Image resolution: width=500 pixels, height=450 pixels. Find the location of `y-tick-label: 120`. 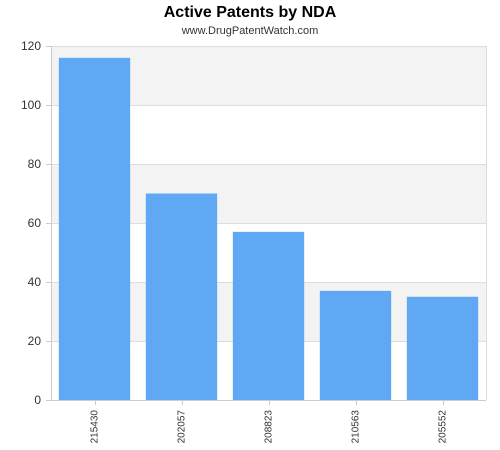

y-tick-label: 120 is located at coordinates (31, 46).